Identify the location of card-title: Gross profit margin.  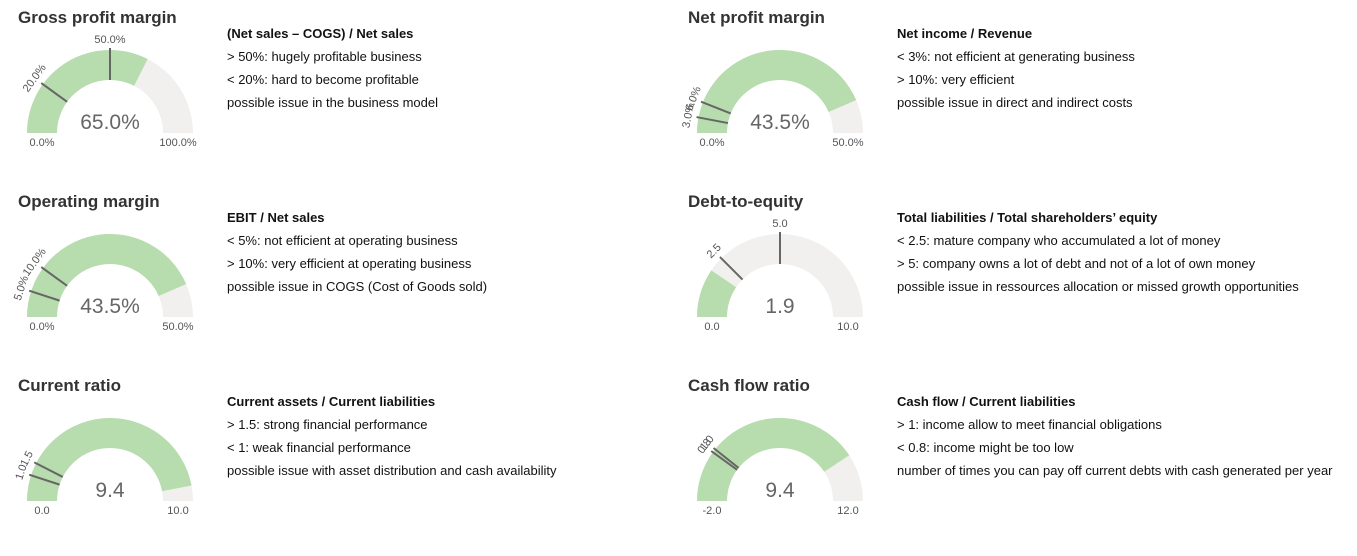
(97, 17).